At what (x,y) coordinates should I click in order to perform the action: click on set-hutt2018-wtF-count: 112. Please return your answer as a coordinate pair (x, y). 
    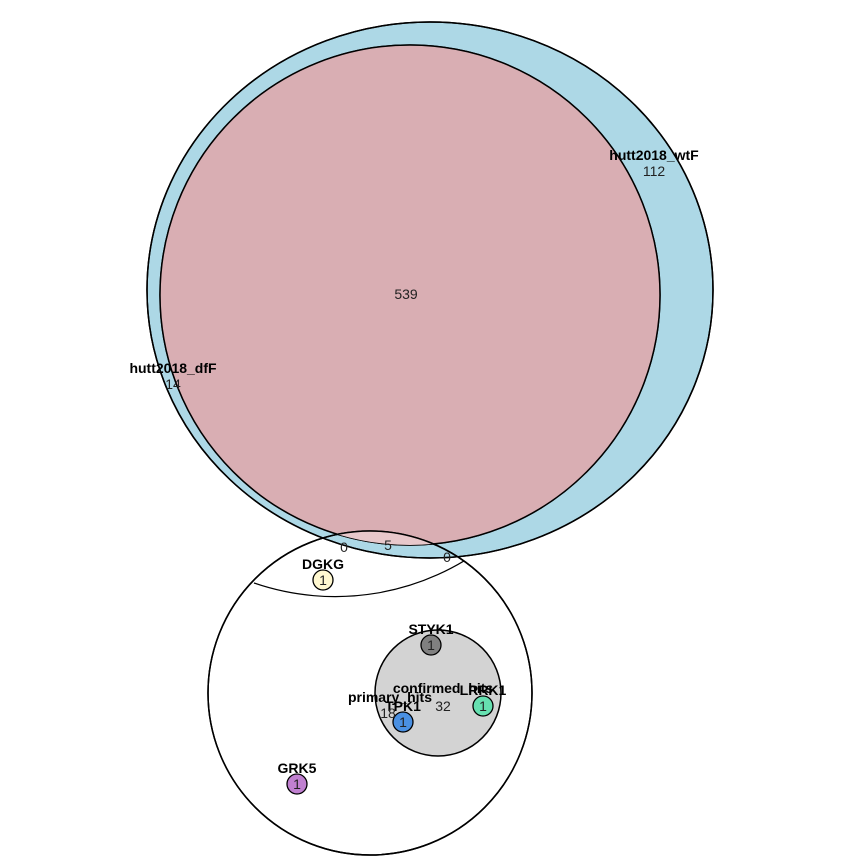
    Looking at the image, I should click on (654, 171).